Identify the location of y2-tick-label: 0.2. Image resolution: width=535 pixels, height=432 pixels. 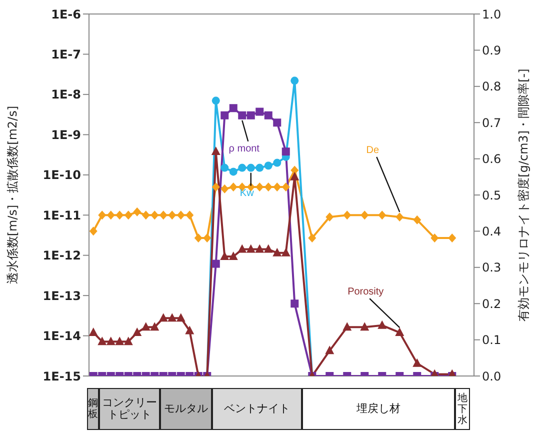
(492, 303).